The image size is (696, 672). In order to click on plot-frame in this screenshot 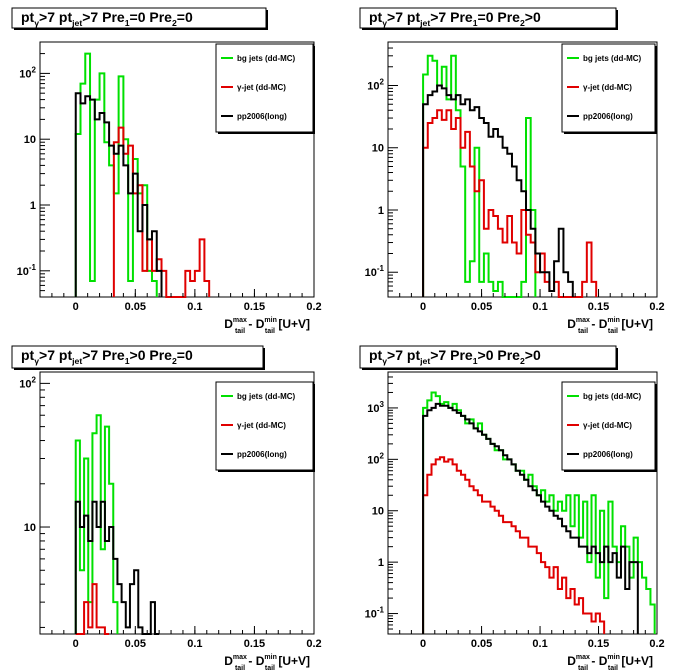, I will do `click(522, 169)`.